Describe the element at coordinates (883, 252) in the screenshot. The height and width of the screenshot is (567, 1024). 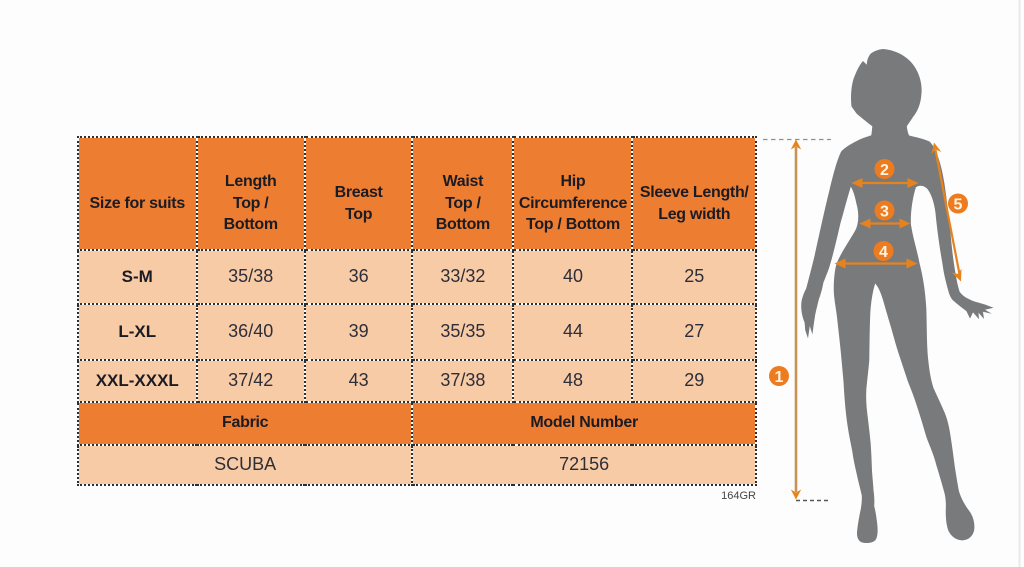
I see `svg-text: 4` at that location.